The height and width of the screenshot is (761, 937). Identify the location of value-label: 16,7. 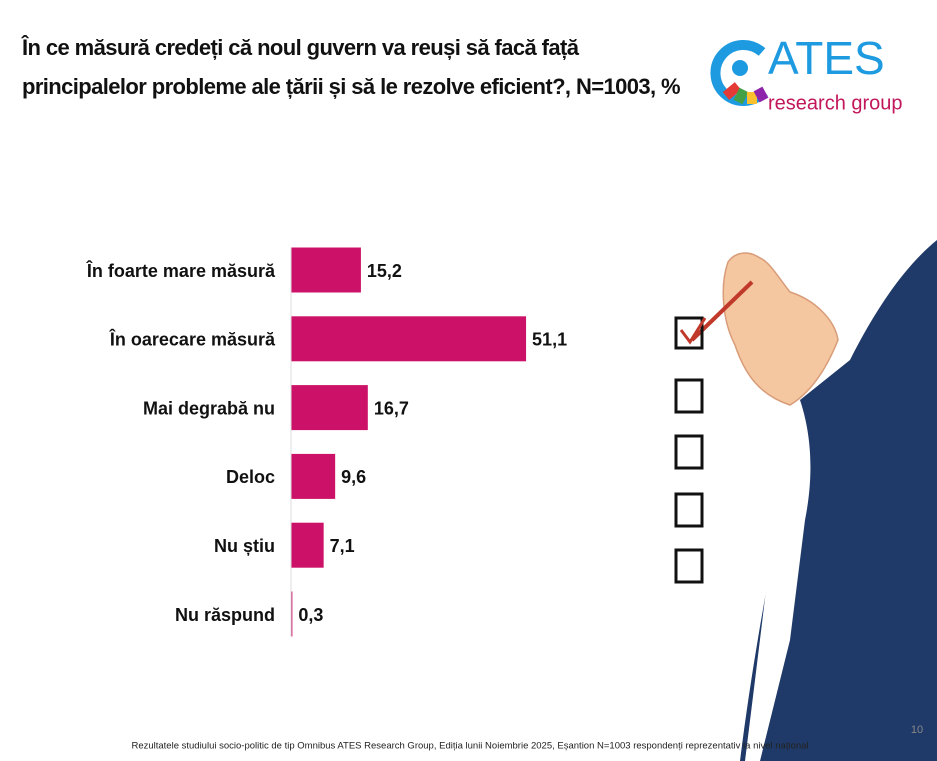
(391, 408).